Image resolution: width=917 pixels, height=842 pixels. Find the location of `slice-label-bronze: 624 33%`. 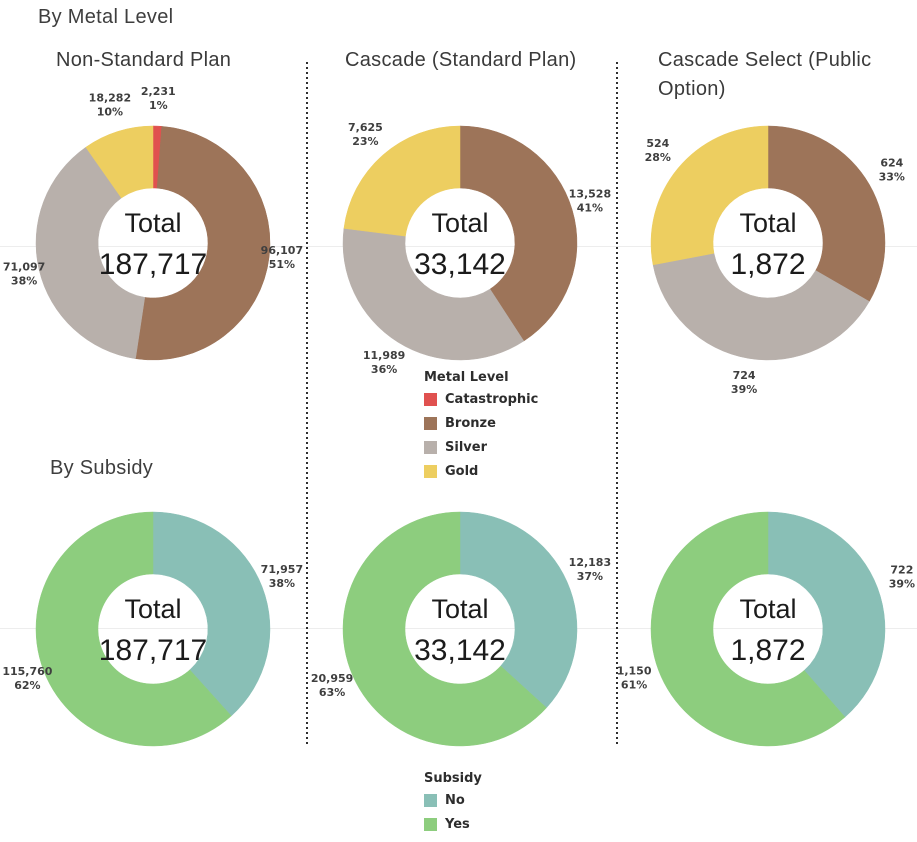

slice-label-bronze: 624 33% is located at coordinates (892, 170).